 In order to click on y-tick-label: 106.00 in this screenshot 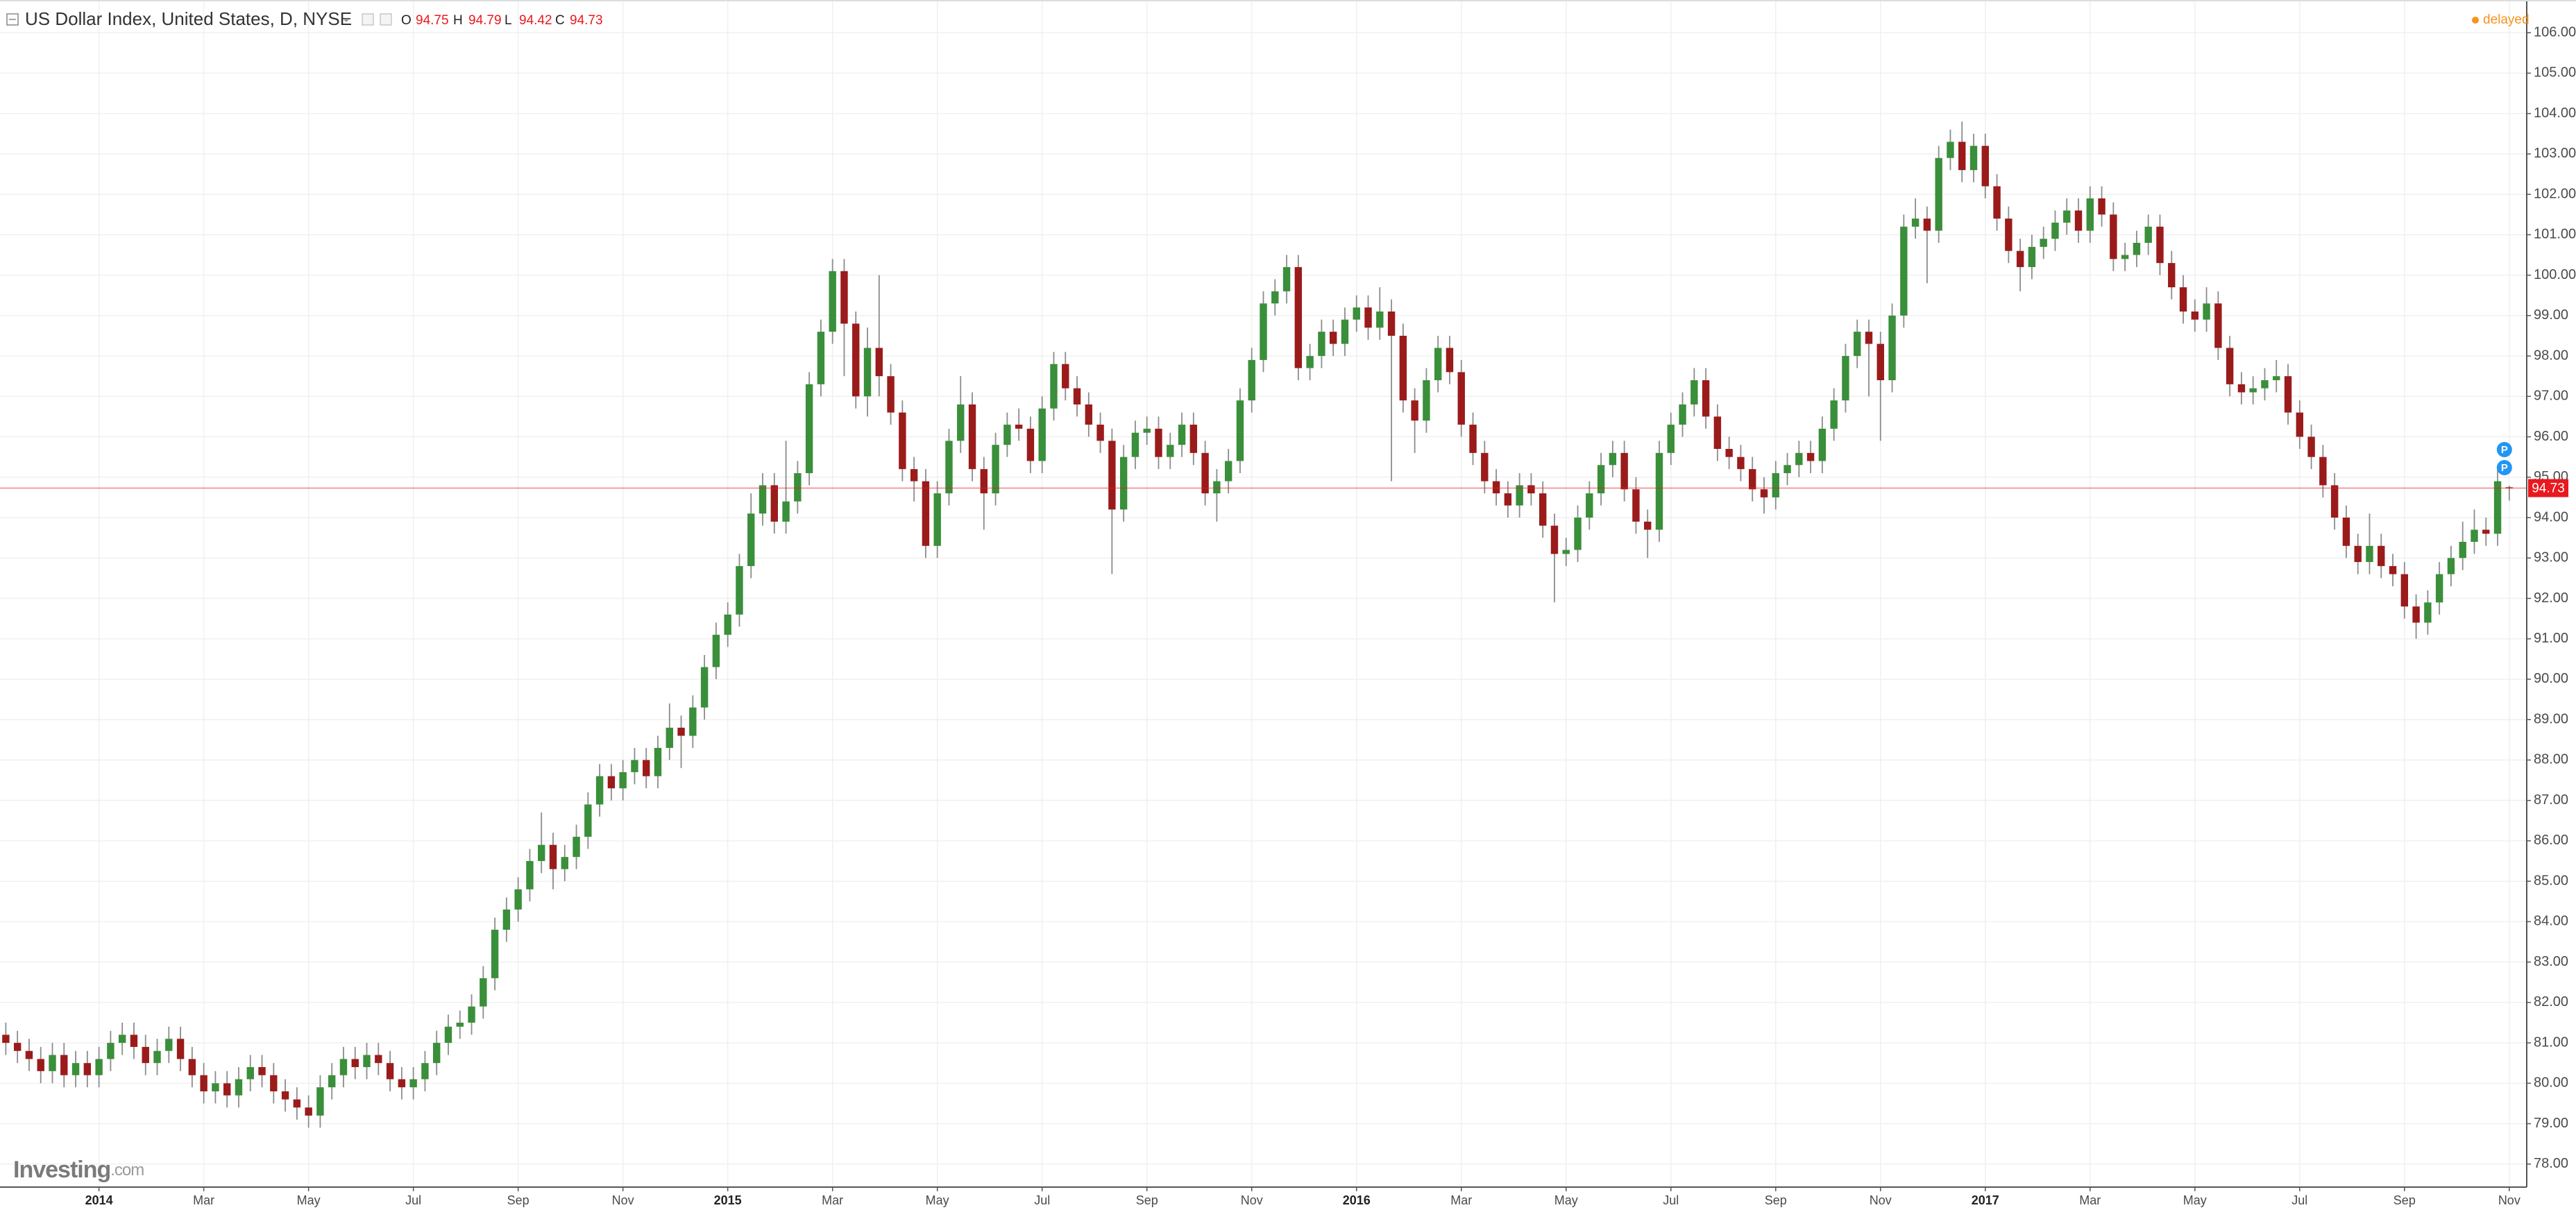, I will do `click(2555, 32)`.